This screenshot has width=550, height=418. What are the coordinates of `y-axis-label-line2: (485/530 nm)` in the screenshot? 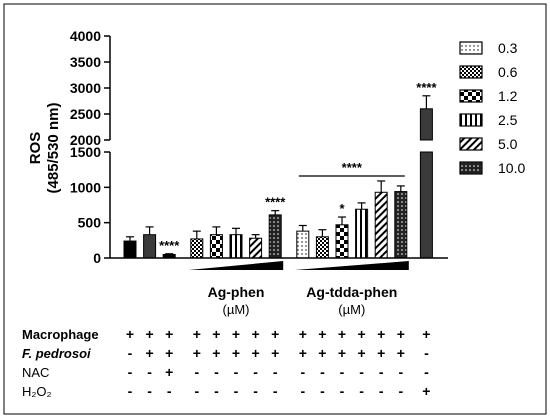 It's located at (53, 148).